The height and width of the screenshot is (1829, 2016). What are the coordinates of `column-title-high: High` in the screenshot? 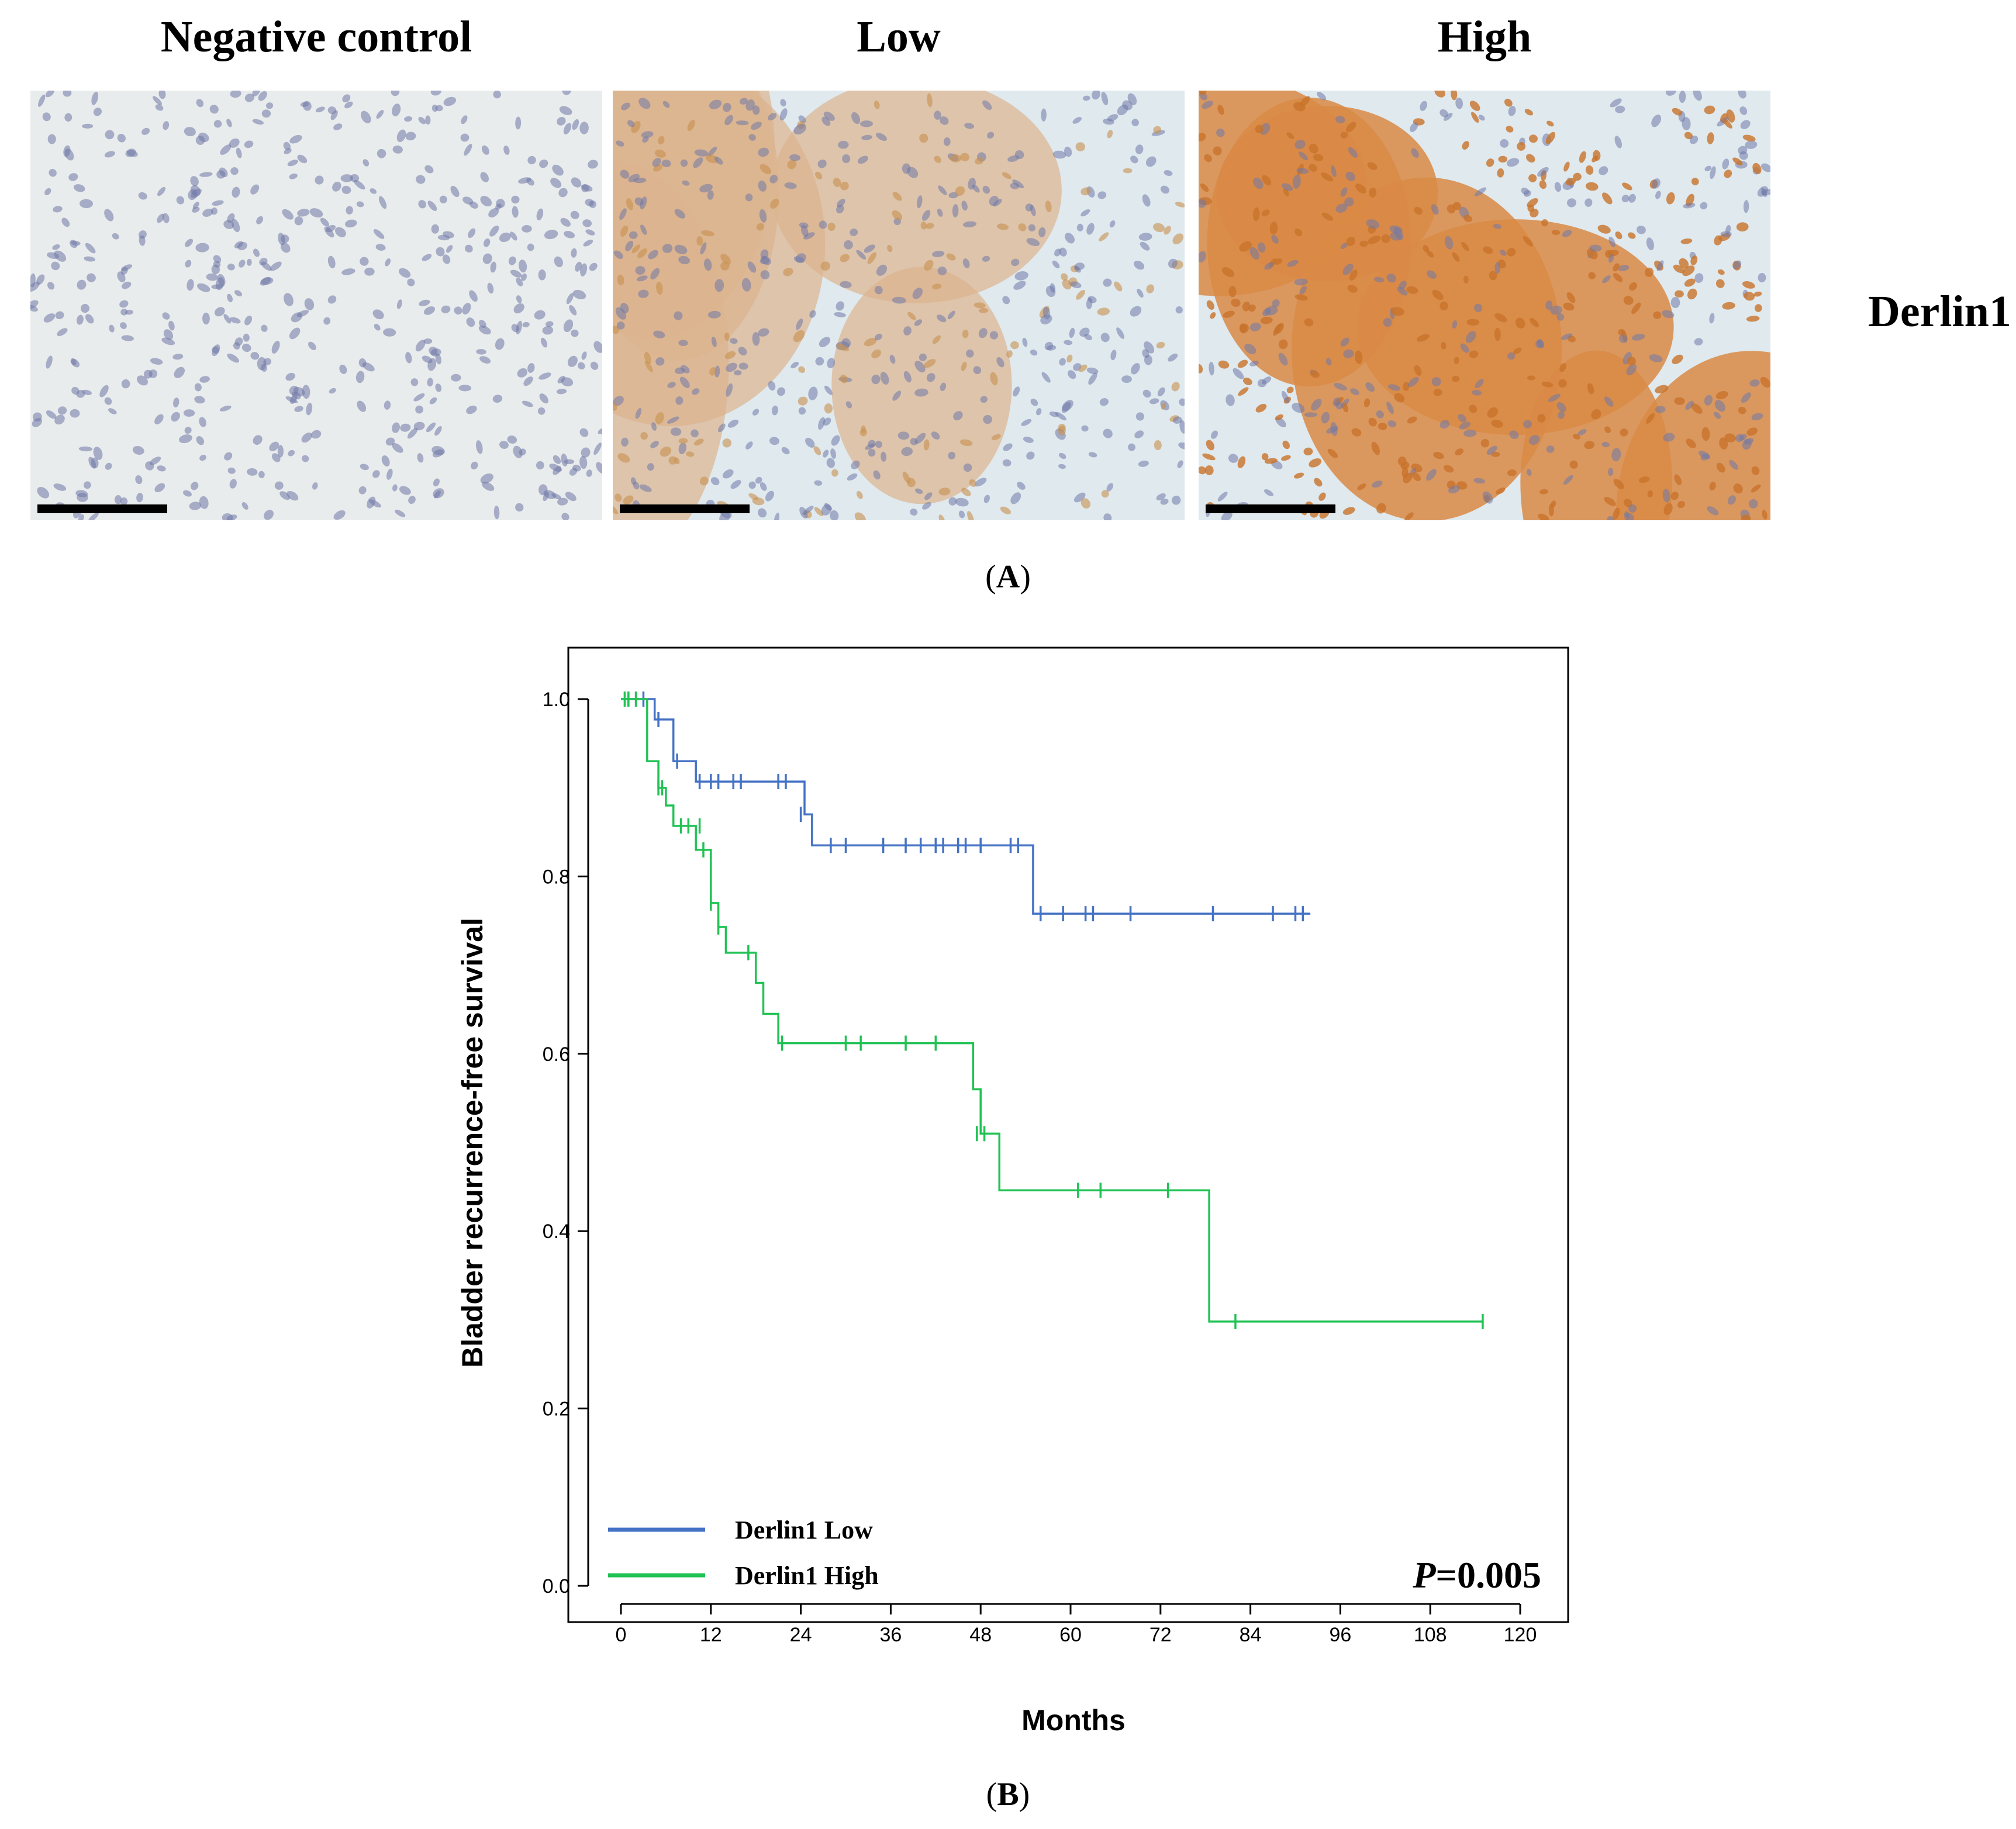 It's located at (1484, 37).